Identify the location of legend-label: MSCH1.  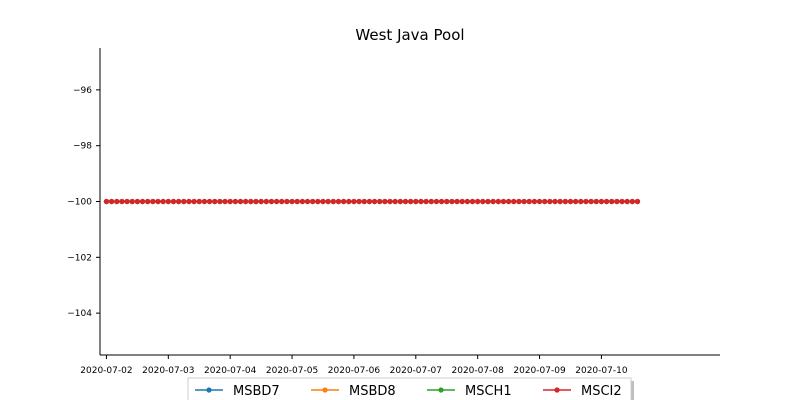
(488, 391).